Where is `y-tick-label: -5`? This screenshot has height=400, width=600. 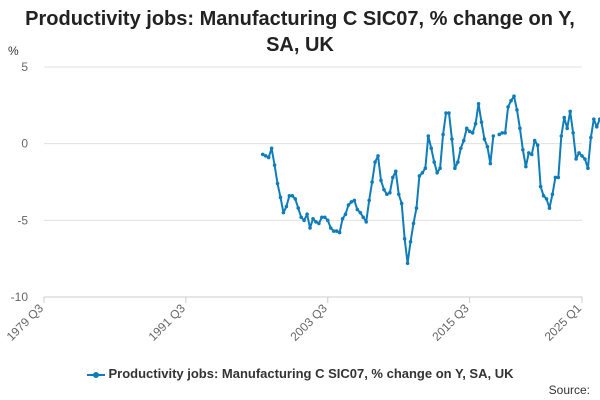 y-tick-label: -5 is located at coordinates (22, 220).